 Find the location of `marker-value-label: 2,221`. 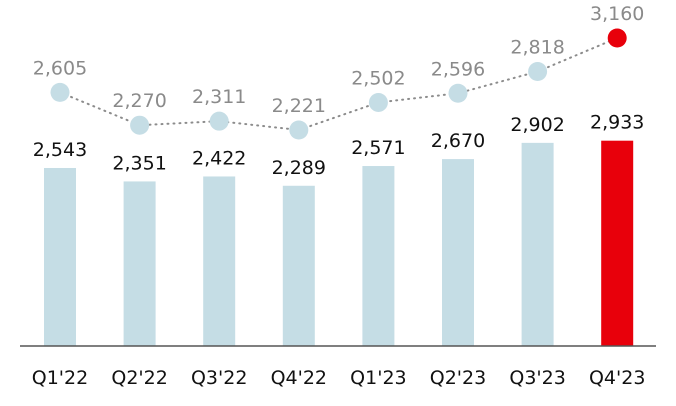

marker-value-label: 2,221 is located at coordinates (299, 106).